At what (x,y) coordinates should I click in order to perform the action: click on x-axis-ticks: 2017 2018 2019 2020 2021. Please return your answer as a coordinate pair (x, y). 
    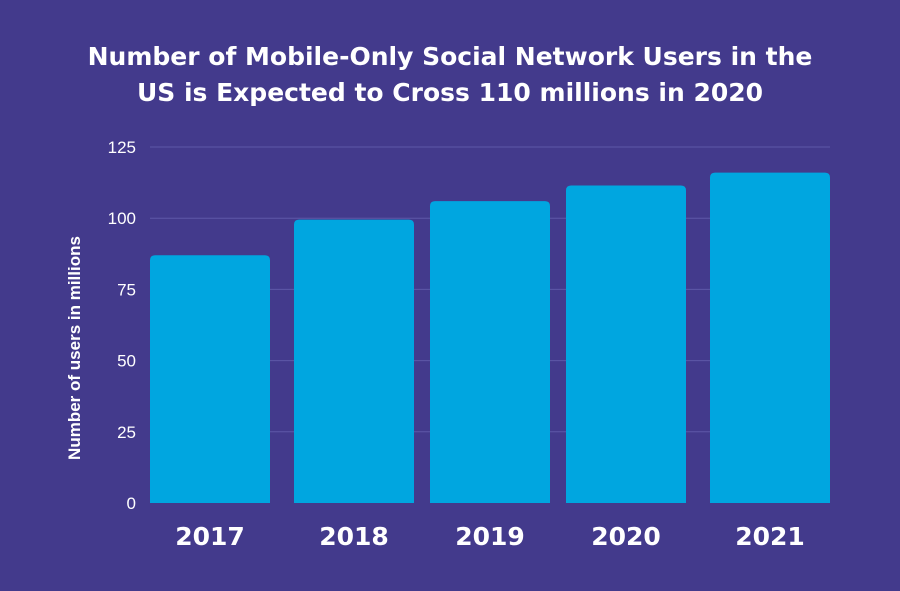
    Looking at the image, I should click on (490, 536).